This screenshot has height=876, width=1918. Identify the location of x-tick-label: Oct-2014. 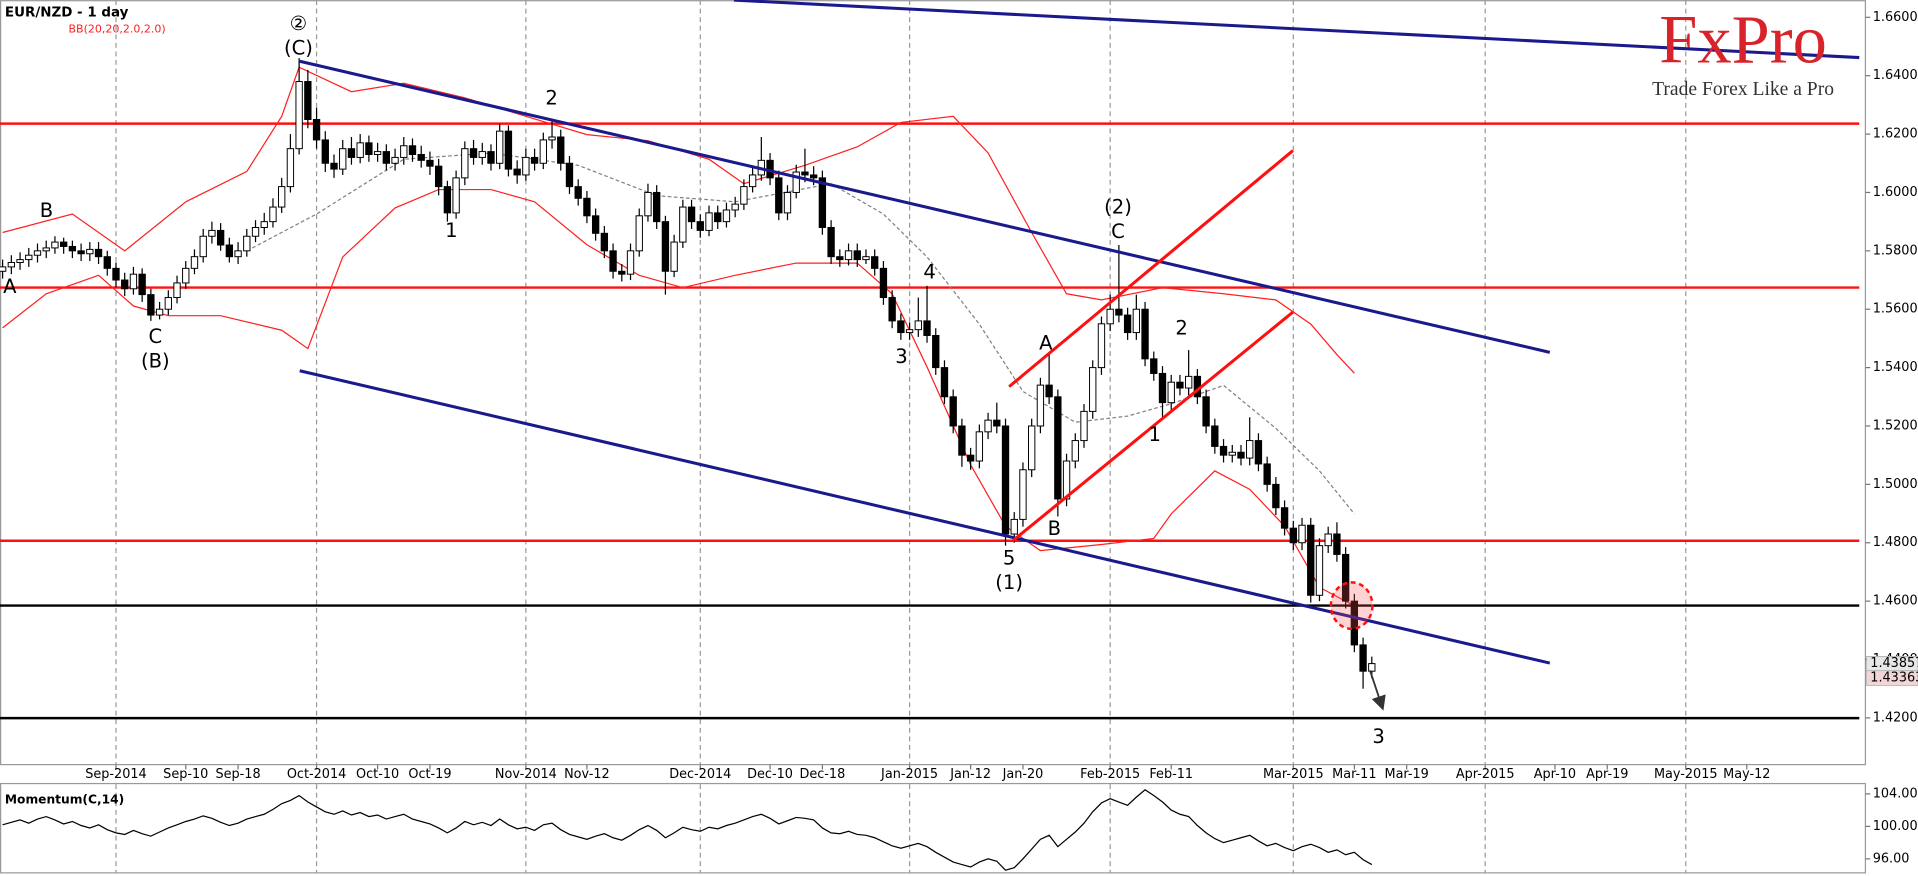
(316, 774).